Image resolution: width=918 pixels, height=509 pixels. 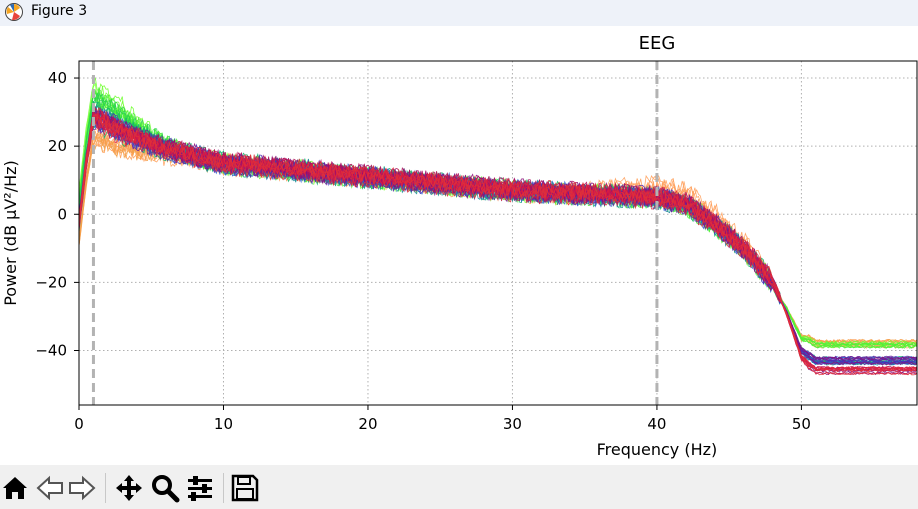 What do you see at coordinates (57, 146) in the screenshot?
I see `y-tick-label: 20` at bounding box center [57, 146].